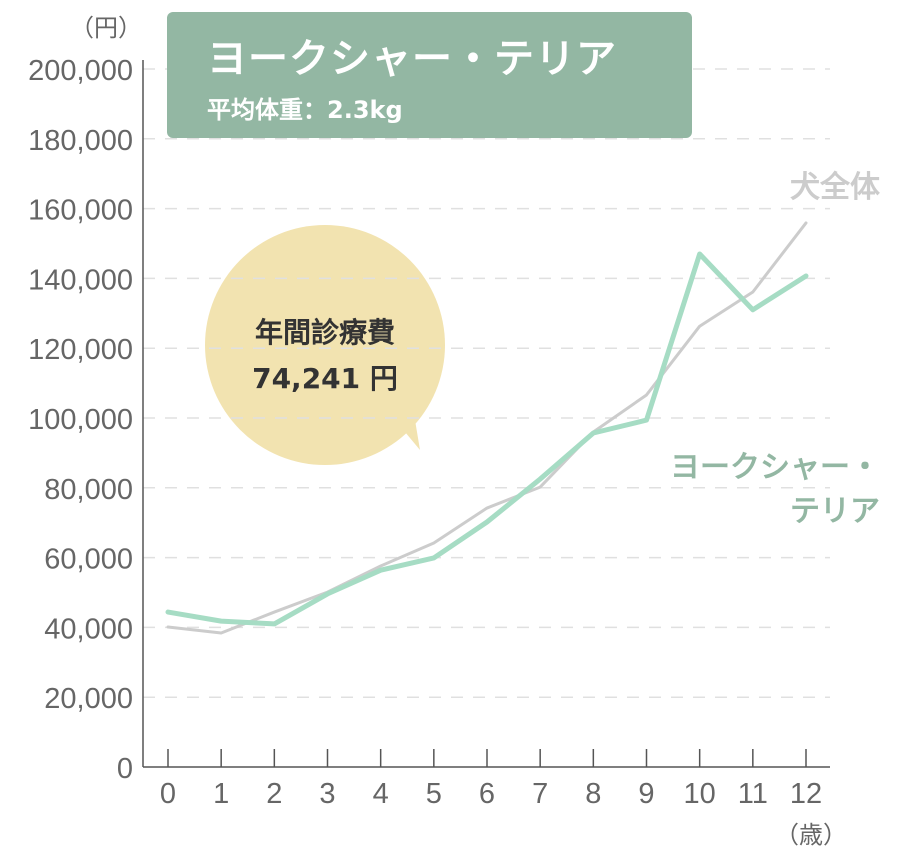 The image size is (900, 850). I want to click on y-tick-label: 40,000, so click(88, 629).